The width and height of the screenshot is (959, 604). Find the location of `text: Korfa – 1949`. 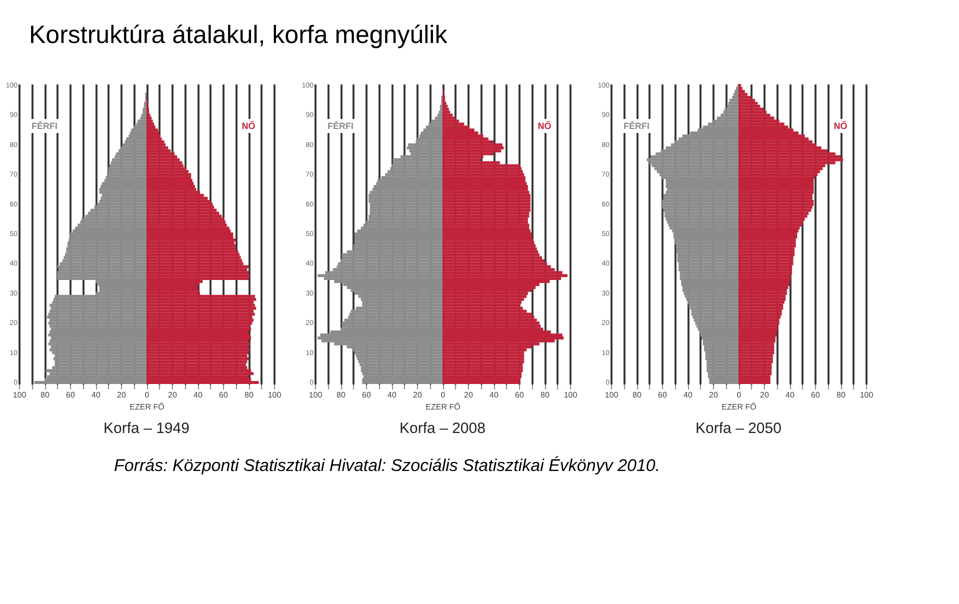

text: Korfa – 1949 is located at coordinates (147, 428).